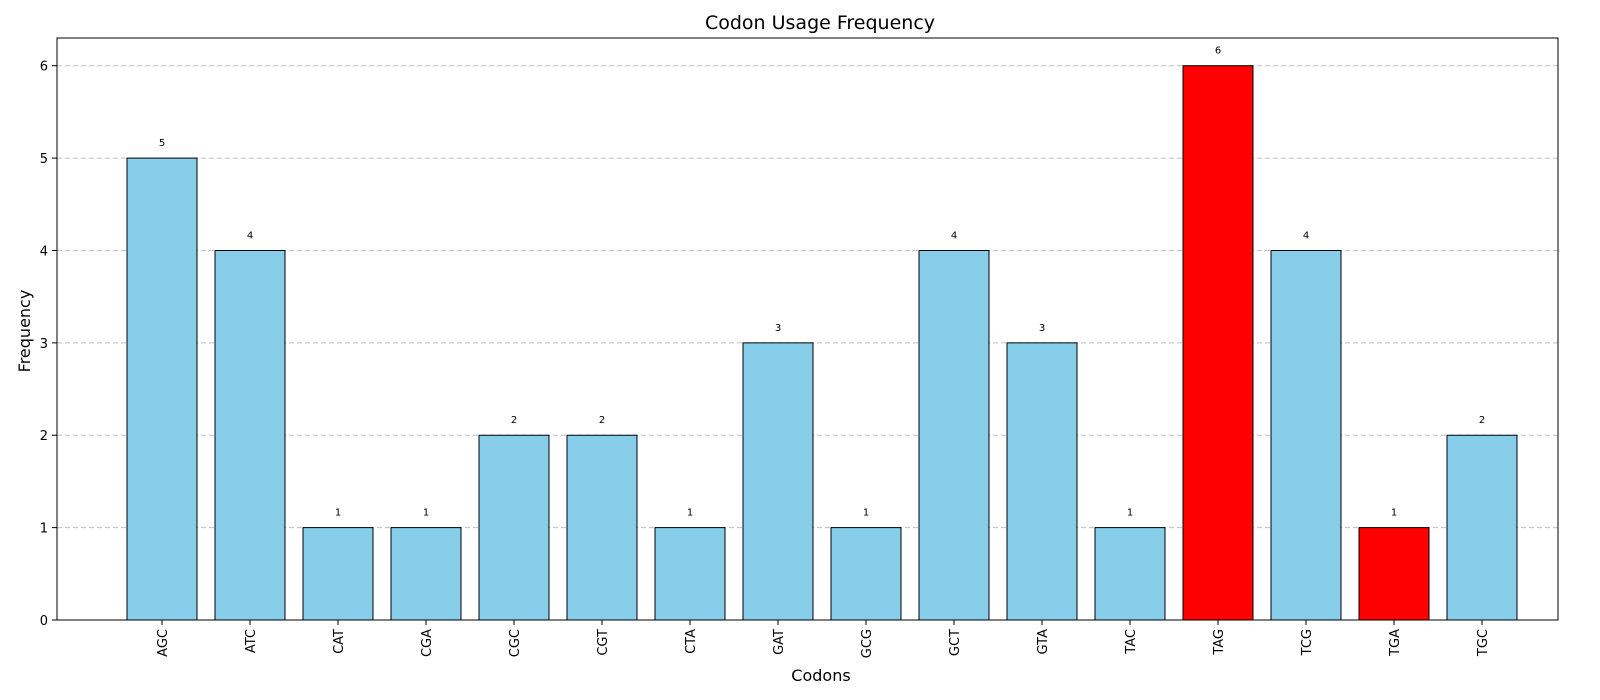  I want to click on x-tick-label-cat: CAT, so click(339, 641).